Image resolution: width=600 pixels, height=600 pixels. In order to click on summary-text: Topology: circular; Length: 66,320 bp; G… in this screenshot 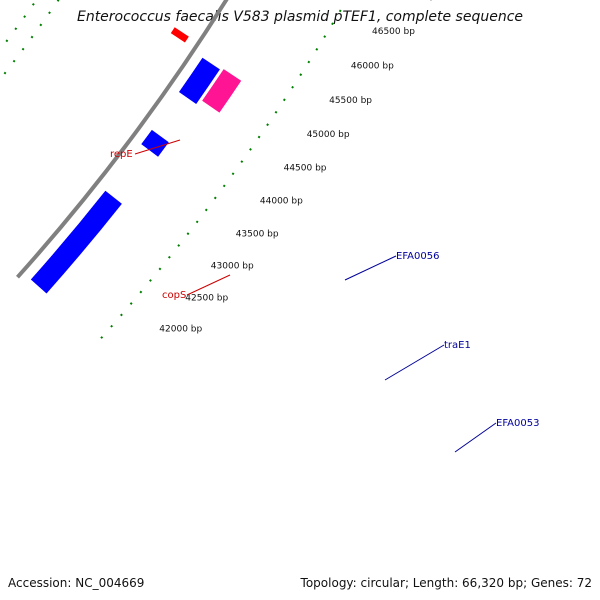, I will do `click(446, 583)`.